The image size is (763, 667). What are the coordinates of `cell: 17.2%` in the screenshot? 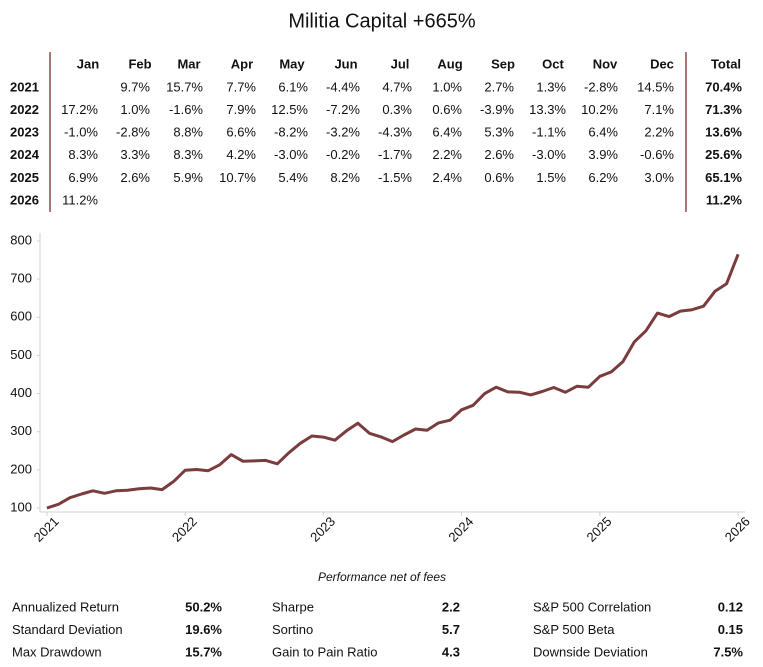 It's located at (79, 109).